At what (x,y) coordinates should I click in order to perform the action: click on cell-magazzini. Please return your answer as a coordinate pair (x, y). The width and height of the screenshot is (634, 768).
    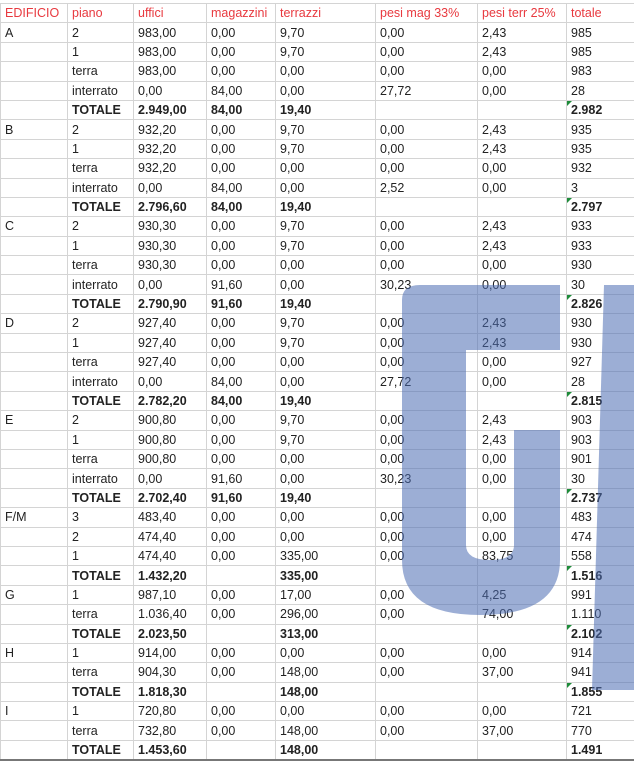
    Looking at the image, I should click on (241, 633).